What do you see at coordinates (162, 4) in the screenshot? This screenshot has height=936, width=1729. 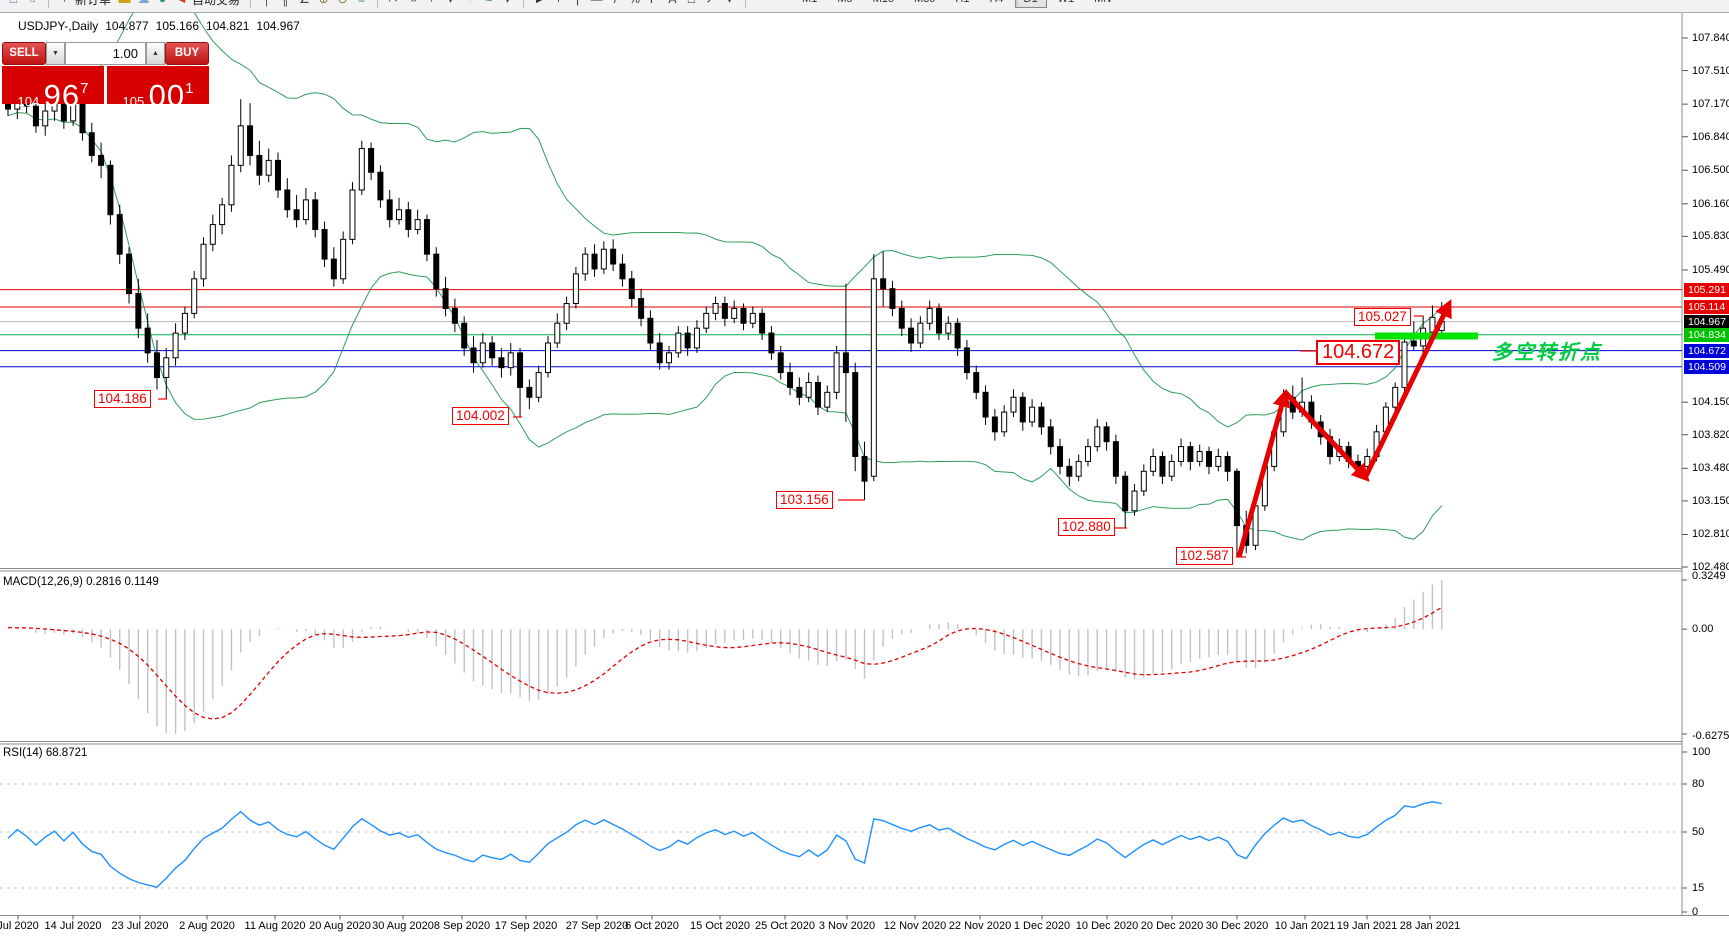 I see `signal-icon: ●` at bounding box center [162, 4].